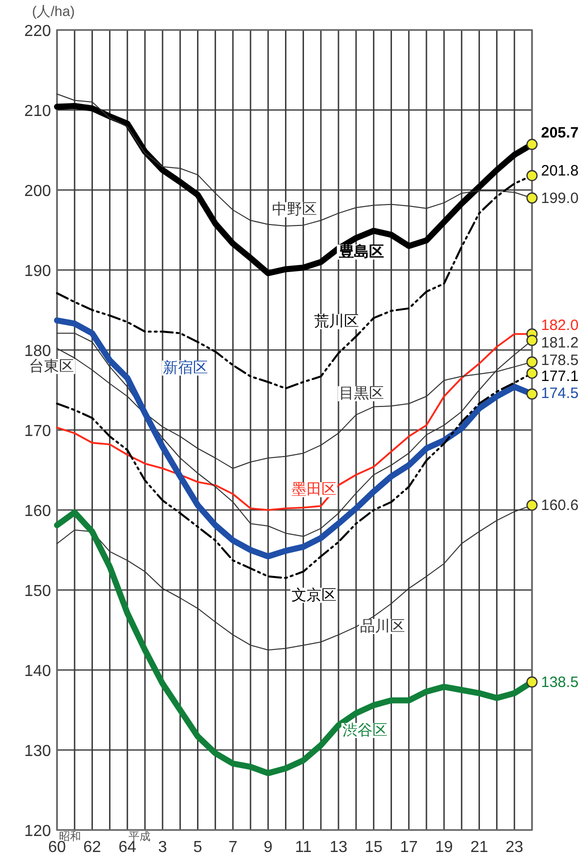 This screenshot has height=858, width=585. What do you see at coordinates (38, 751) in the screenshot?
I see `y-tick-label: 130` at bounding box center [38, 751].